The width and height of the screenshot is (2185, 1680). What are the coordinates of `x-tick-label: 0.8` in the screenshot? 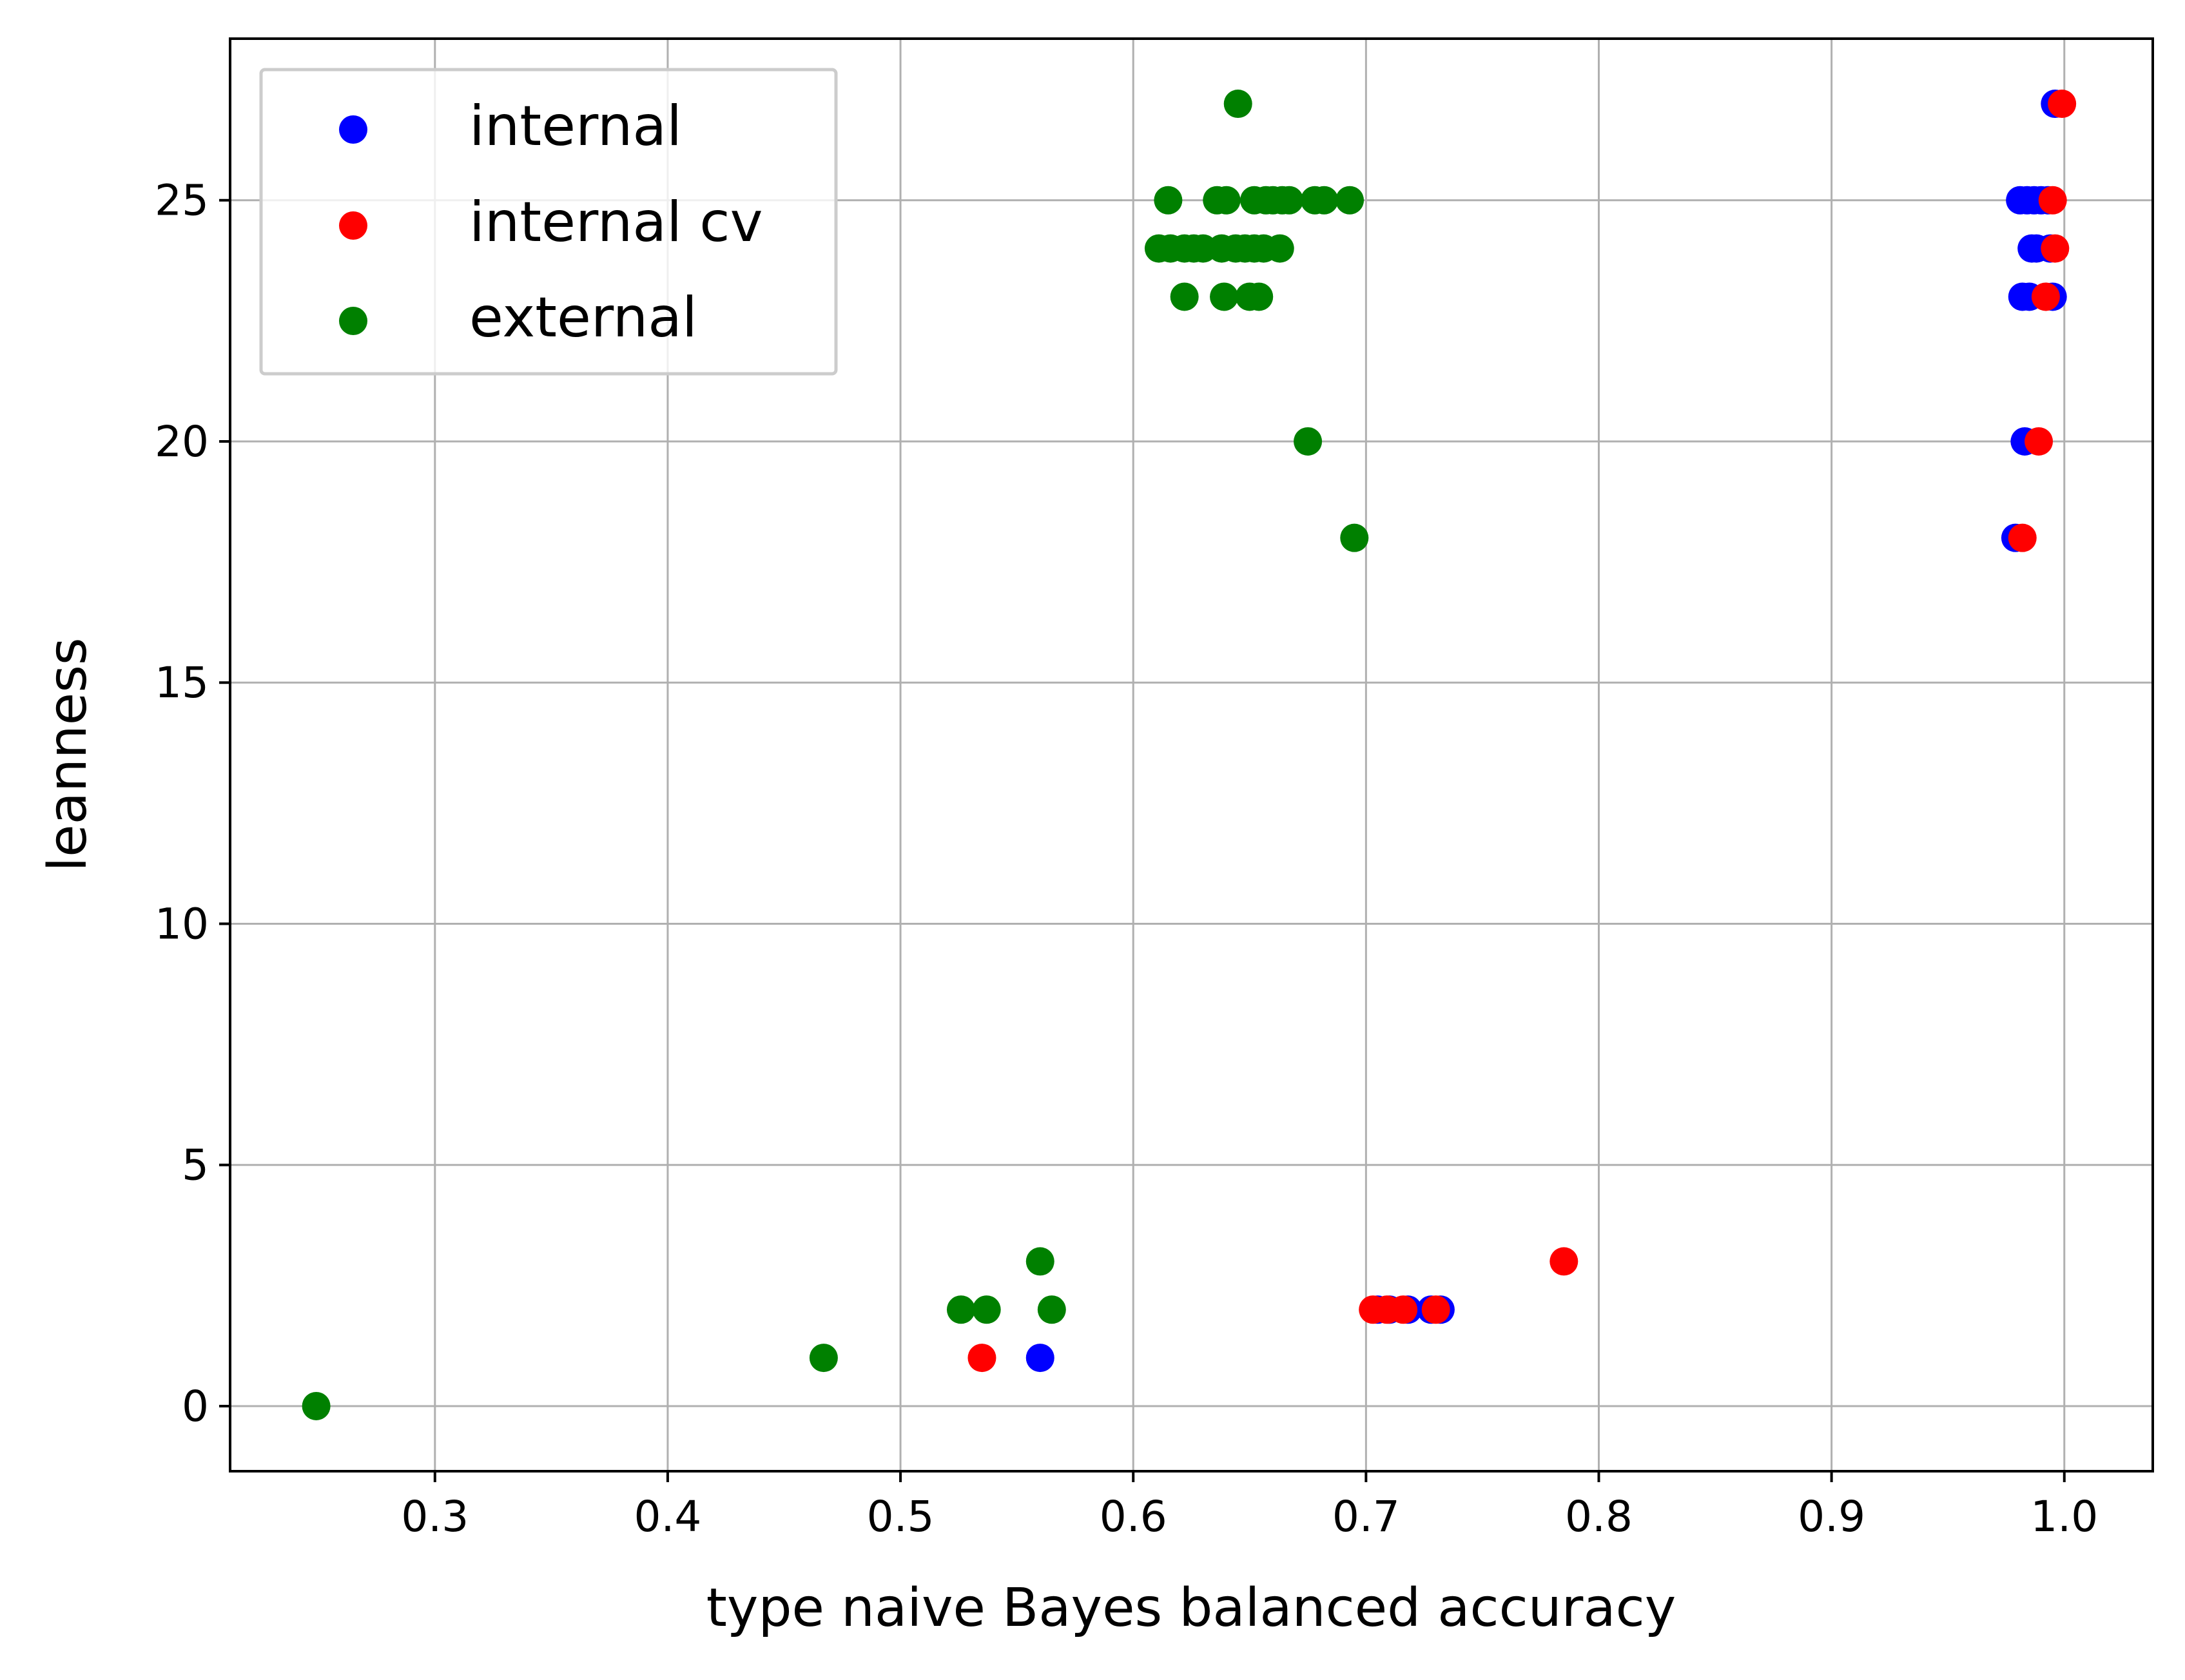 It's located at (1599, 1516).